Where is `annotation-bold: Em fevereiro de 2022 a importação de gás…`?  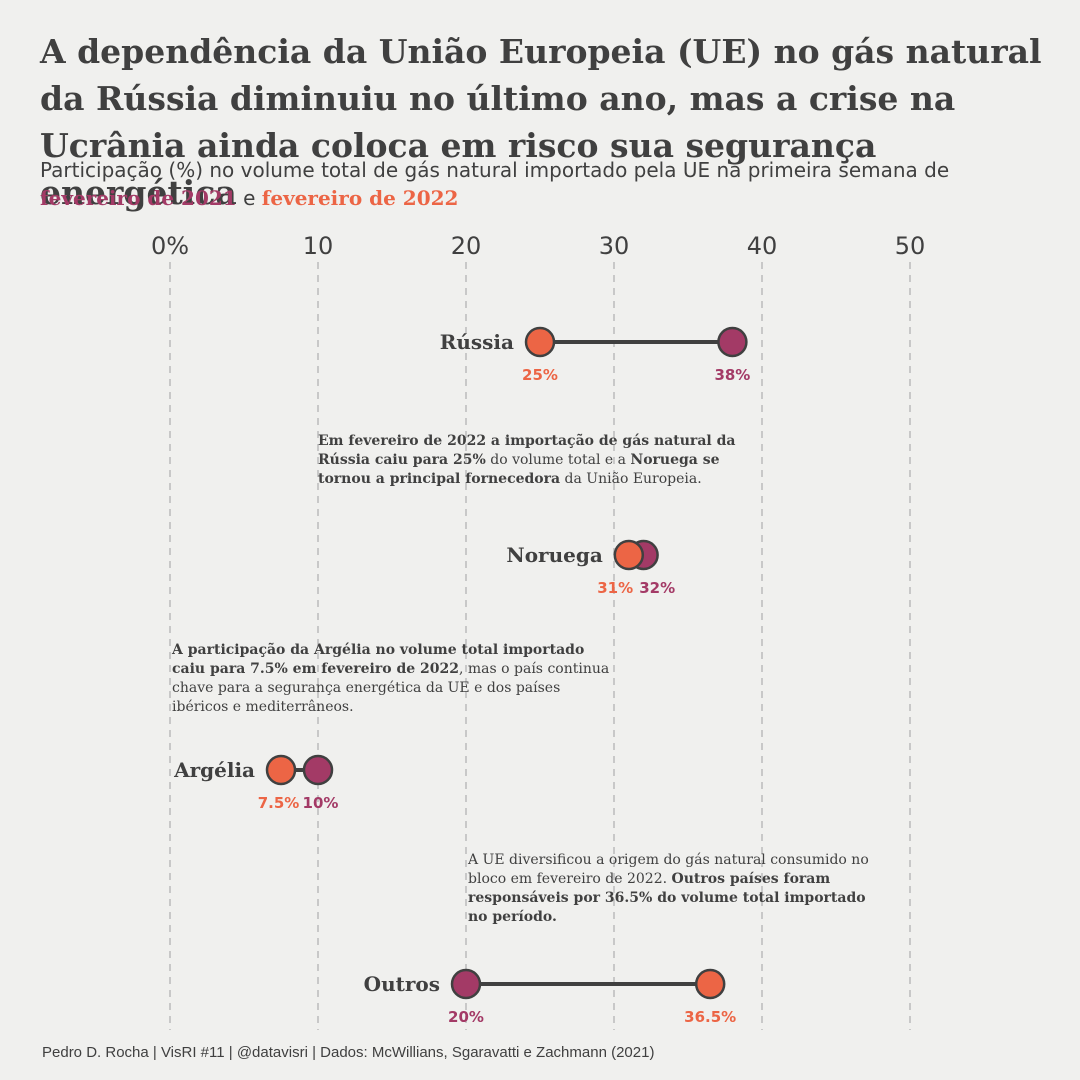
annotation-bold: Em fevereiro de 2022 a importação de gás… is located at coordinates (527, 450).